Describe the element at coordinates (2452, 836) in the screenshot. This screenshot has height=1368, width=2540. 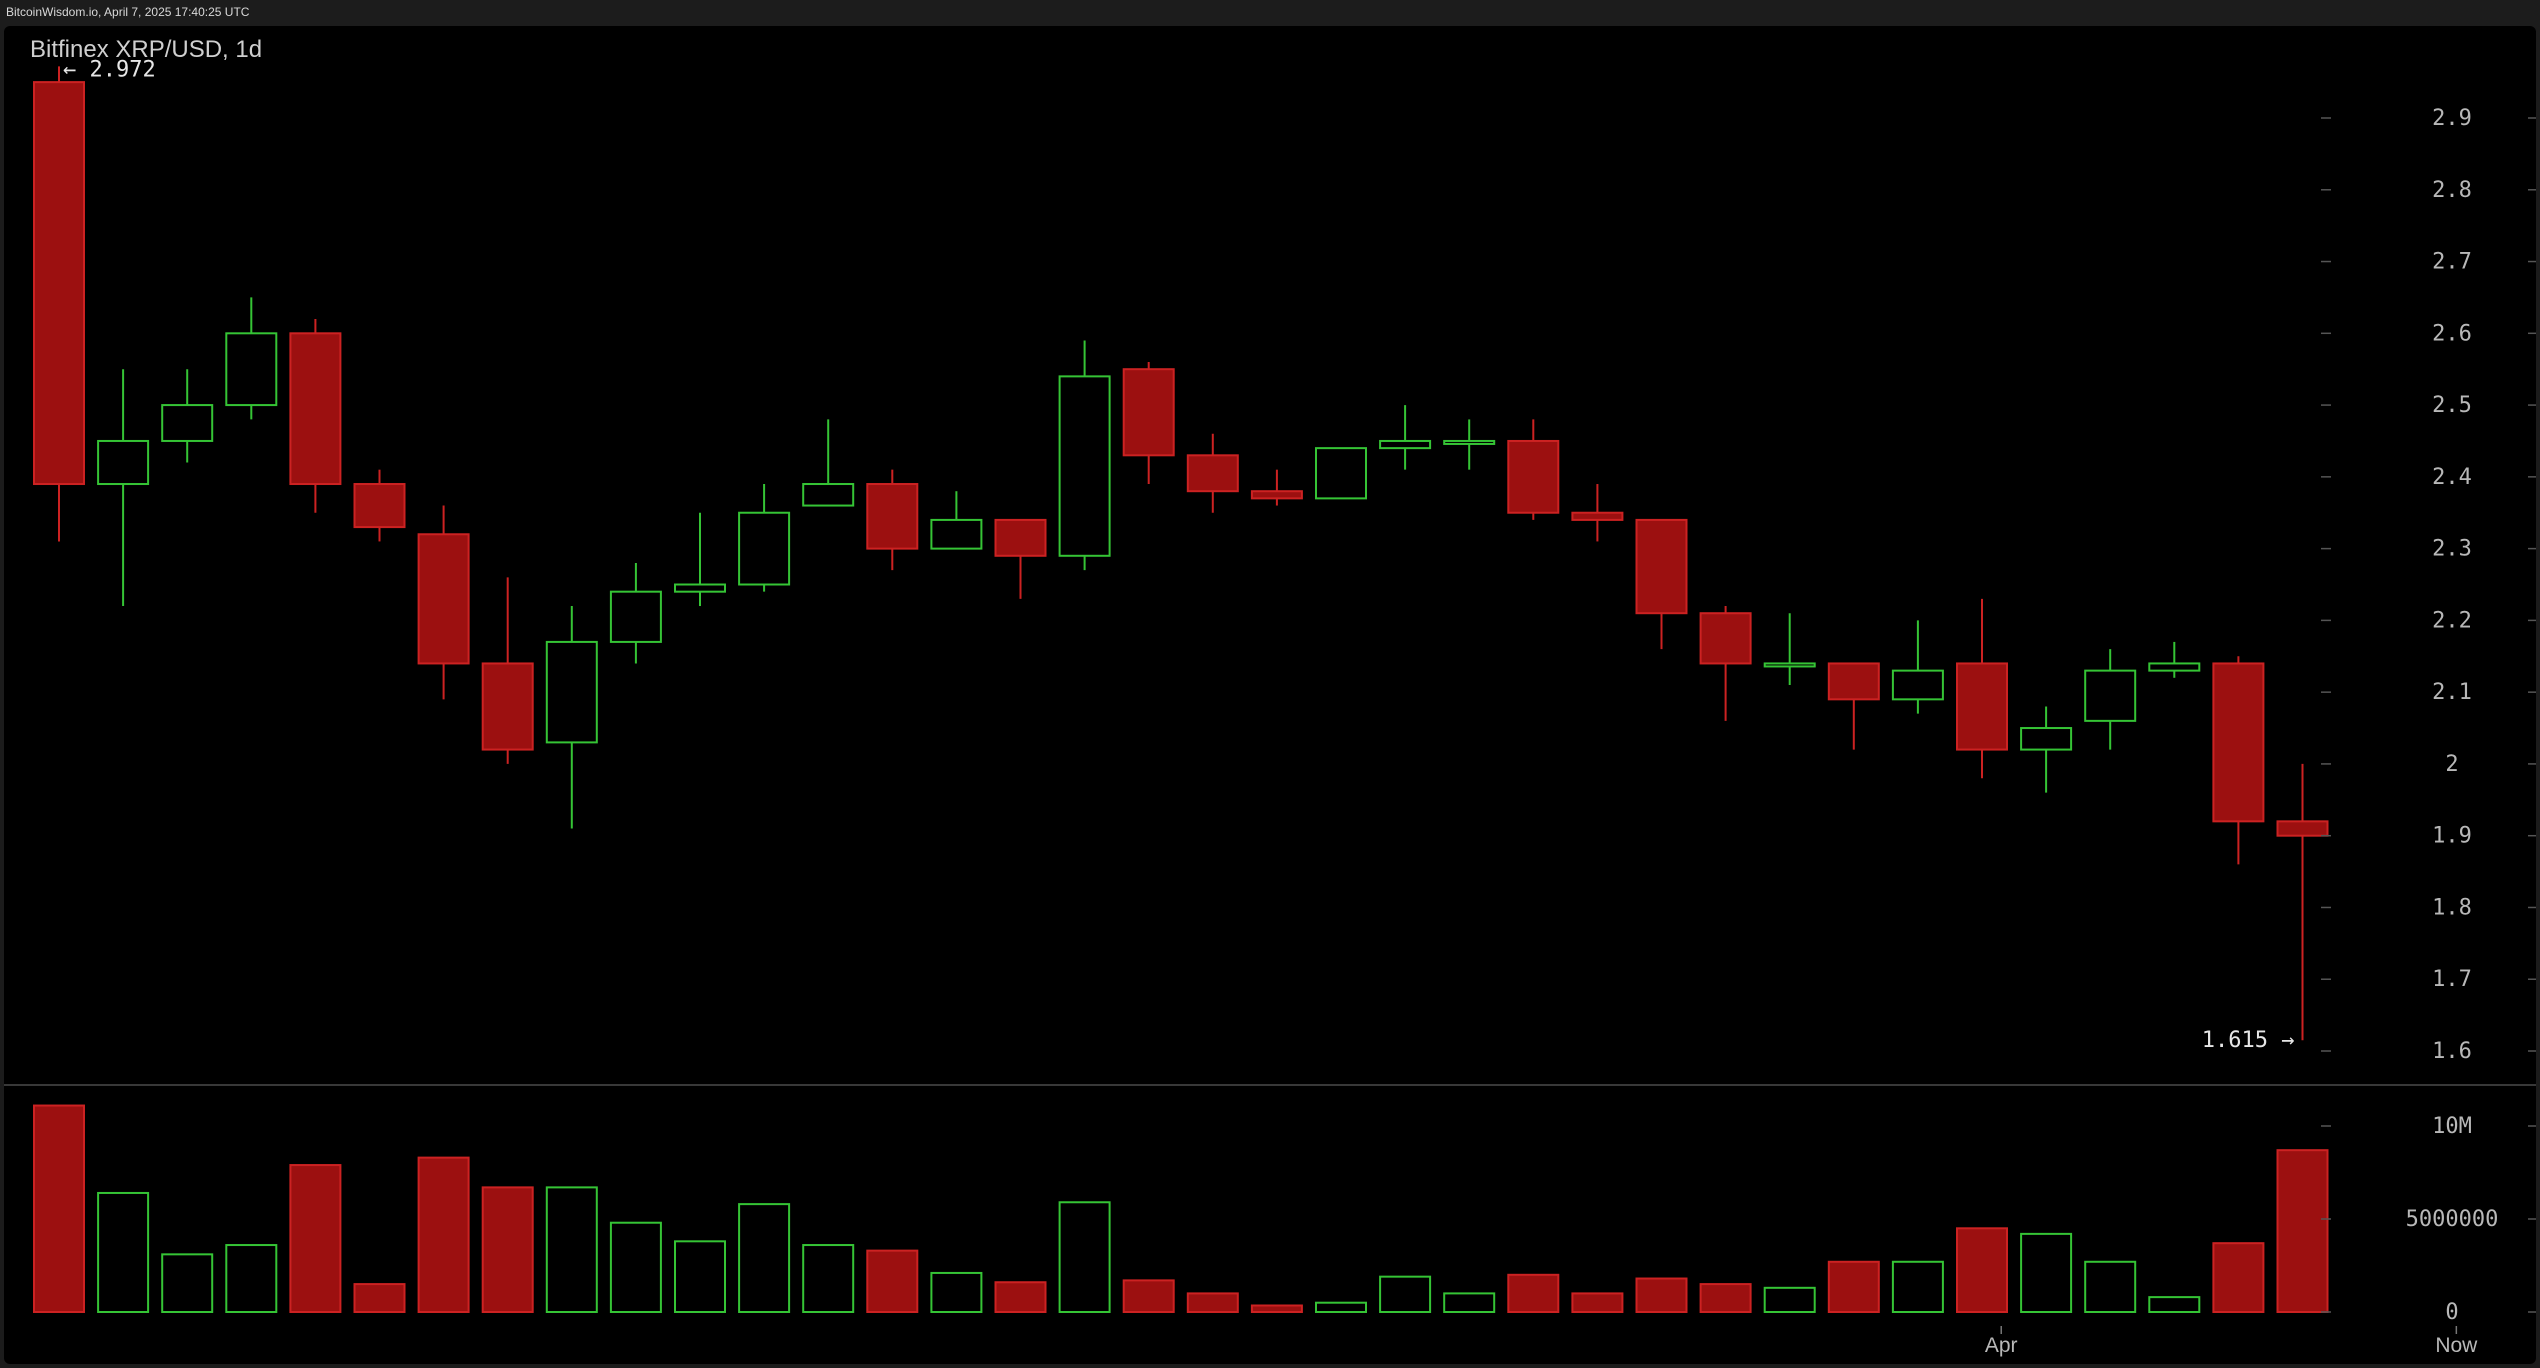
I see `price-tick-label: 1.9` at that location.